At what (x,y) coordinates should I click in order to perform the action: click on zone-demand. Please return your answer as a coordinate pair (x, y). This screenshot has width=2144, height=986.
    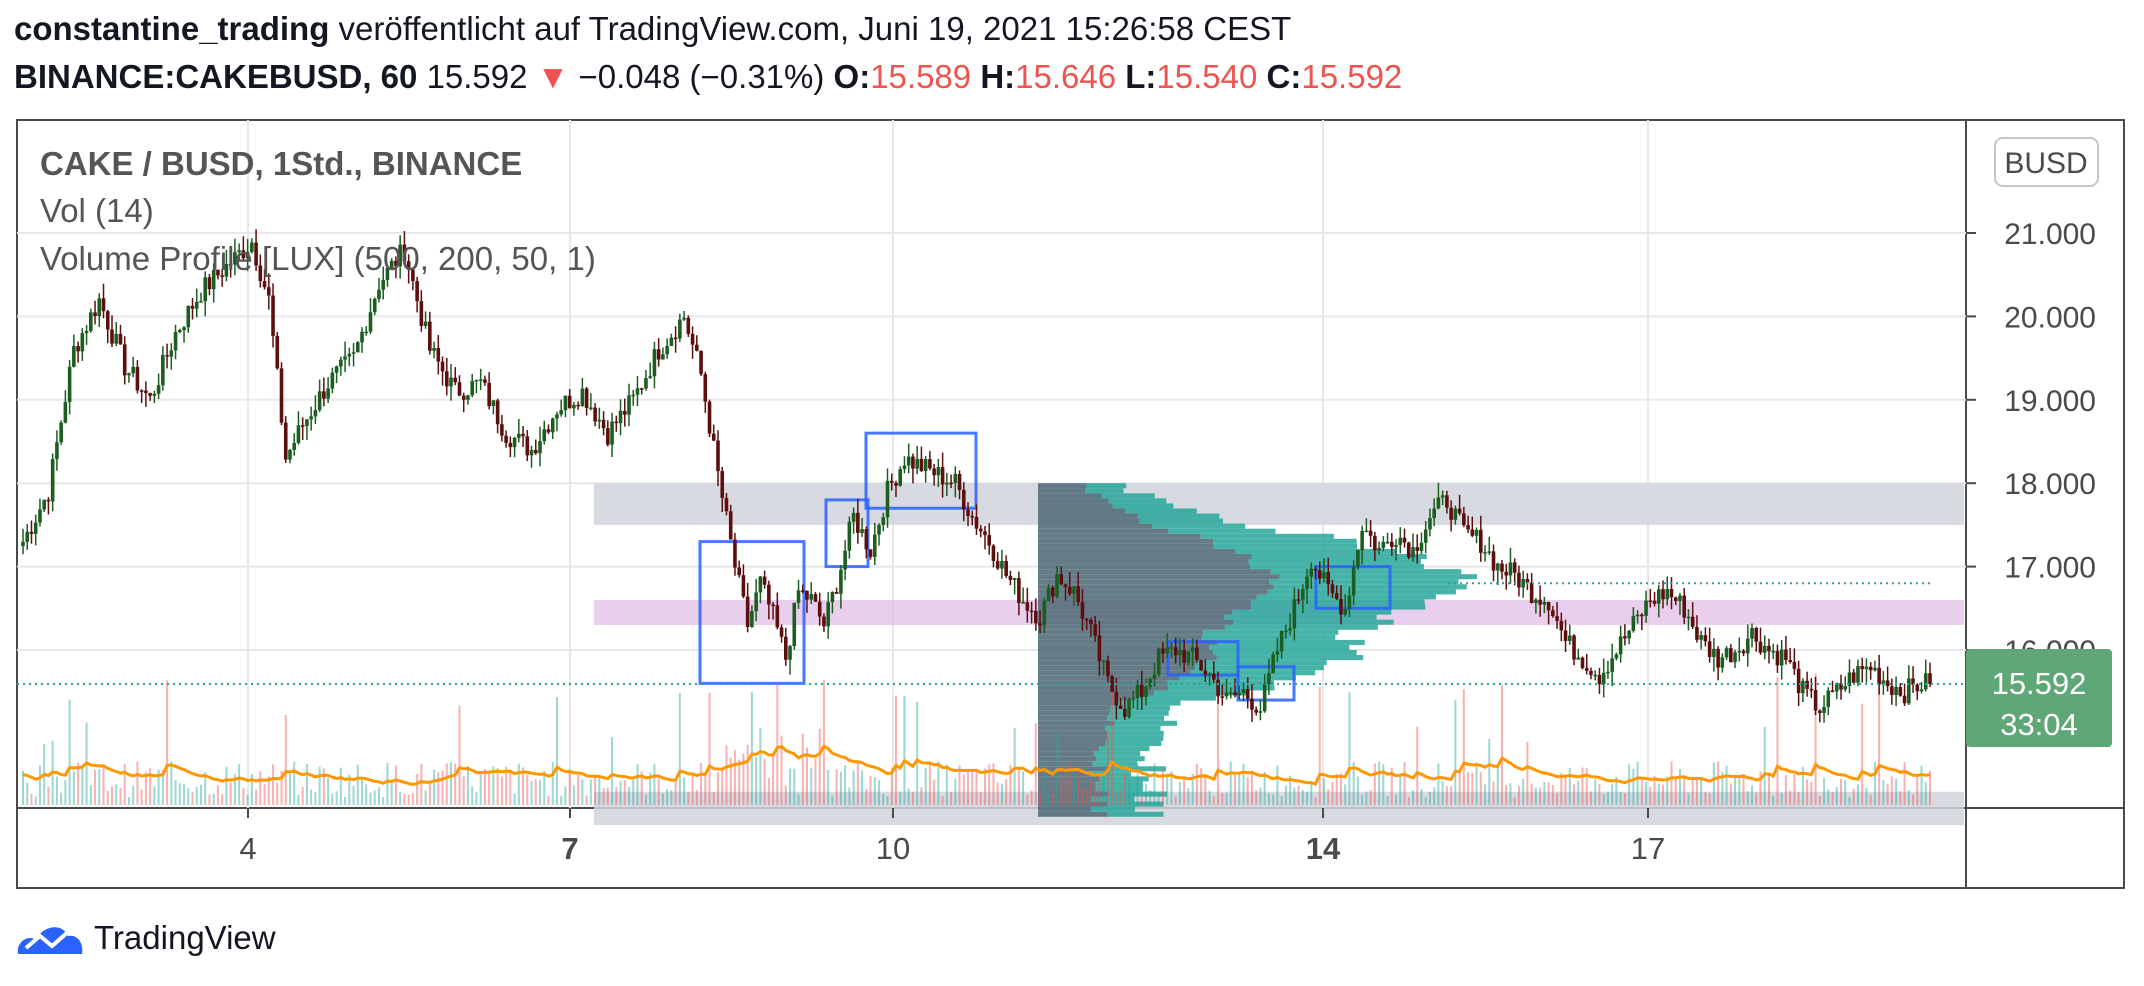
    Looking at the image, I should click on (1279, 808).